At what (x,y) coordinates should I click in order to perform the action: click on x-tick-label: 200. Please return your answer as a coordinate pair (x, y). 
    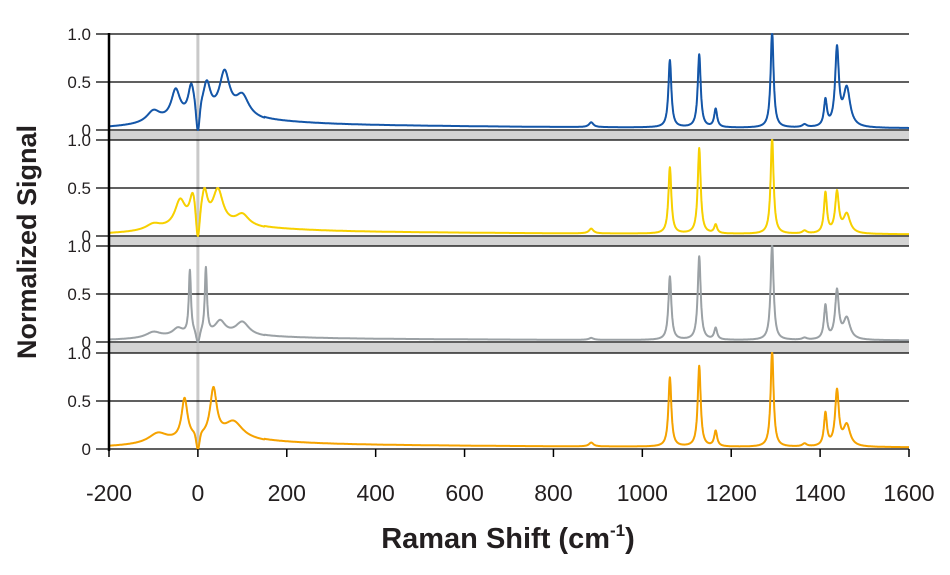
    Looking at the image, I should click on (287, 493).